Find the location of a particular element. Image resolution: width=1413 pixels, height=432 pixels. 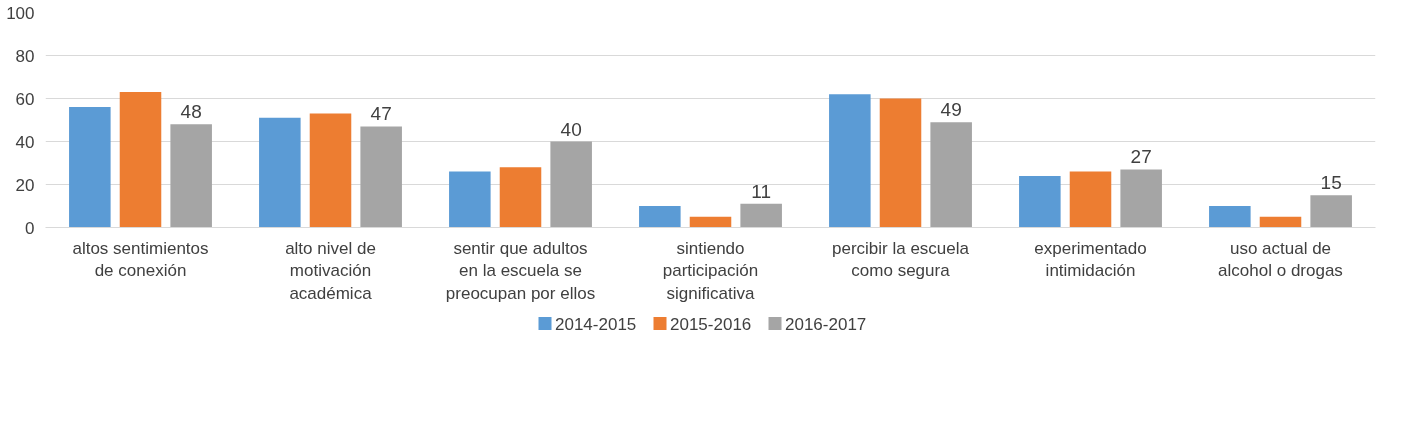

x-tick-label: sentir que adultos en la escuela se preocupan por ellos is located at coordinates (520, 271).